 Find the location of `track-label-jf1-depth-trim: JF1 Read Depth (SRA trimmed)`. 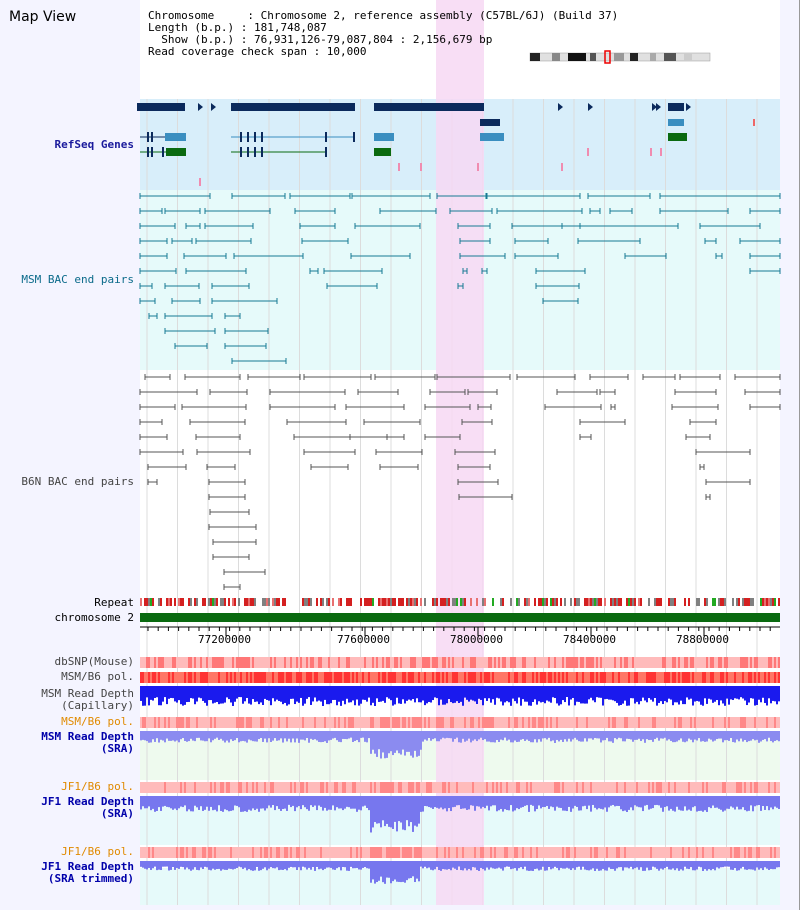

track-label-jf1-depth-trim: JF1 Read Depth (SRA trimmed) is located at coordinates (87, 872).